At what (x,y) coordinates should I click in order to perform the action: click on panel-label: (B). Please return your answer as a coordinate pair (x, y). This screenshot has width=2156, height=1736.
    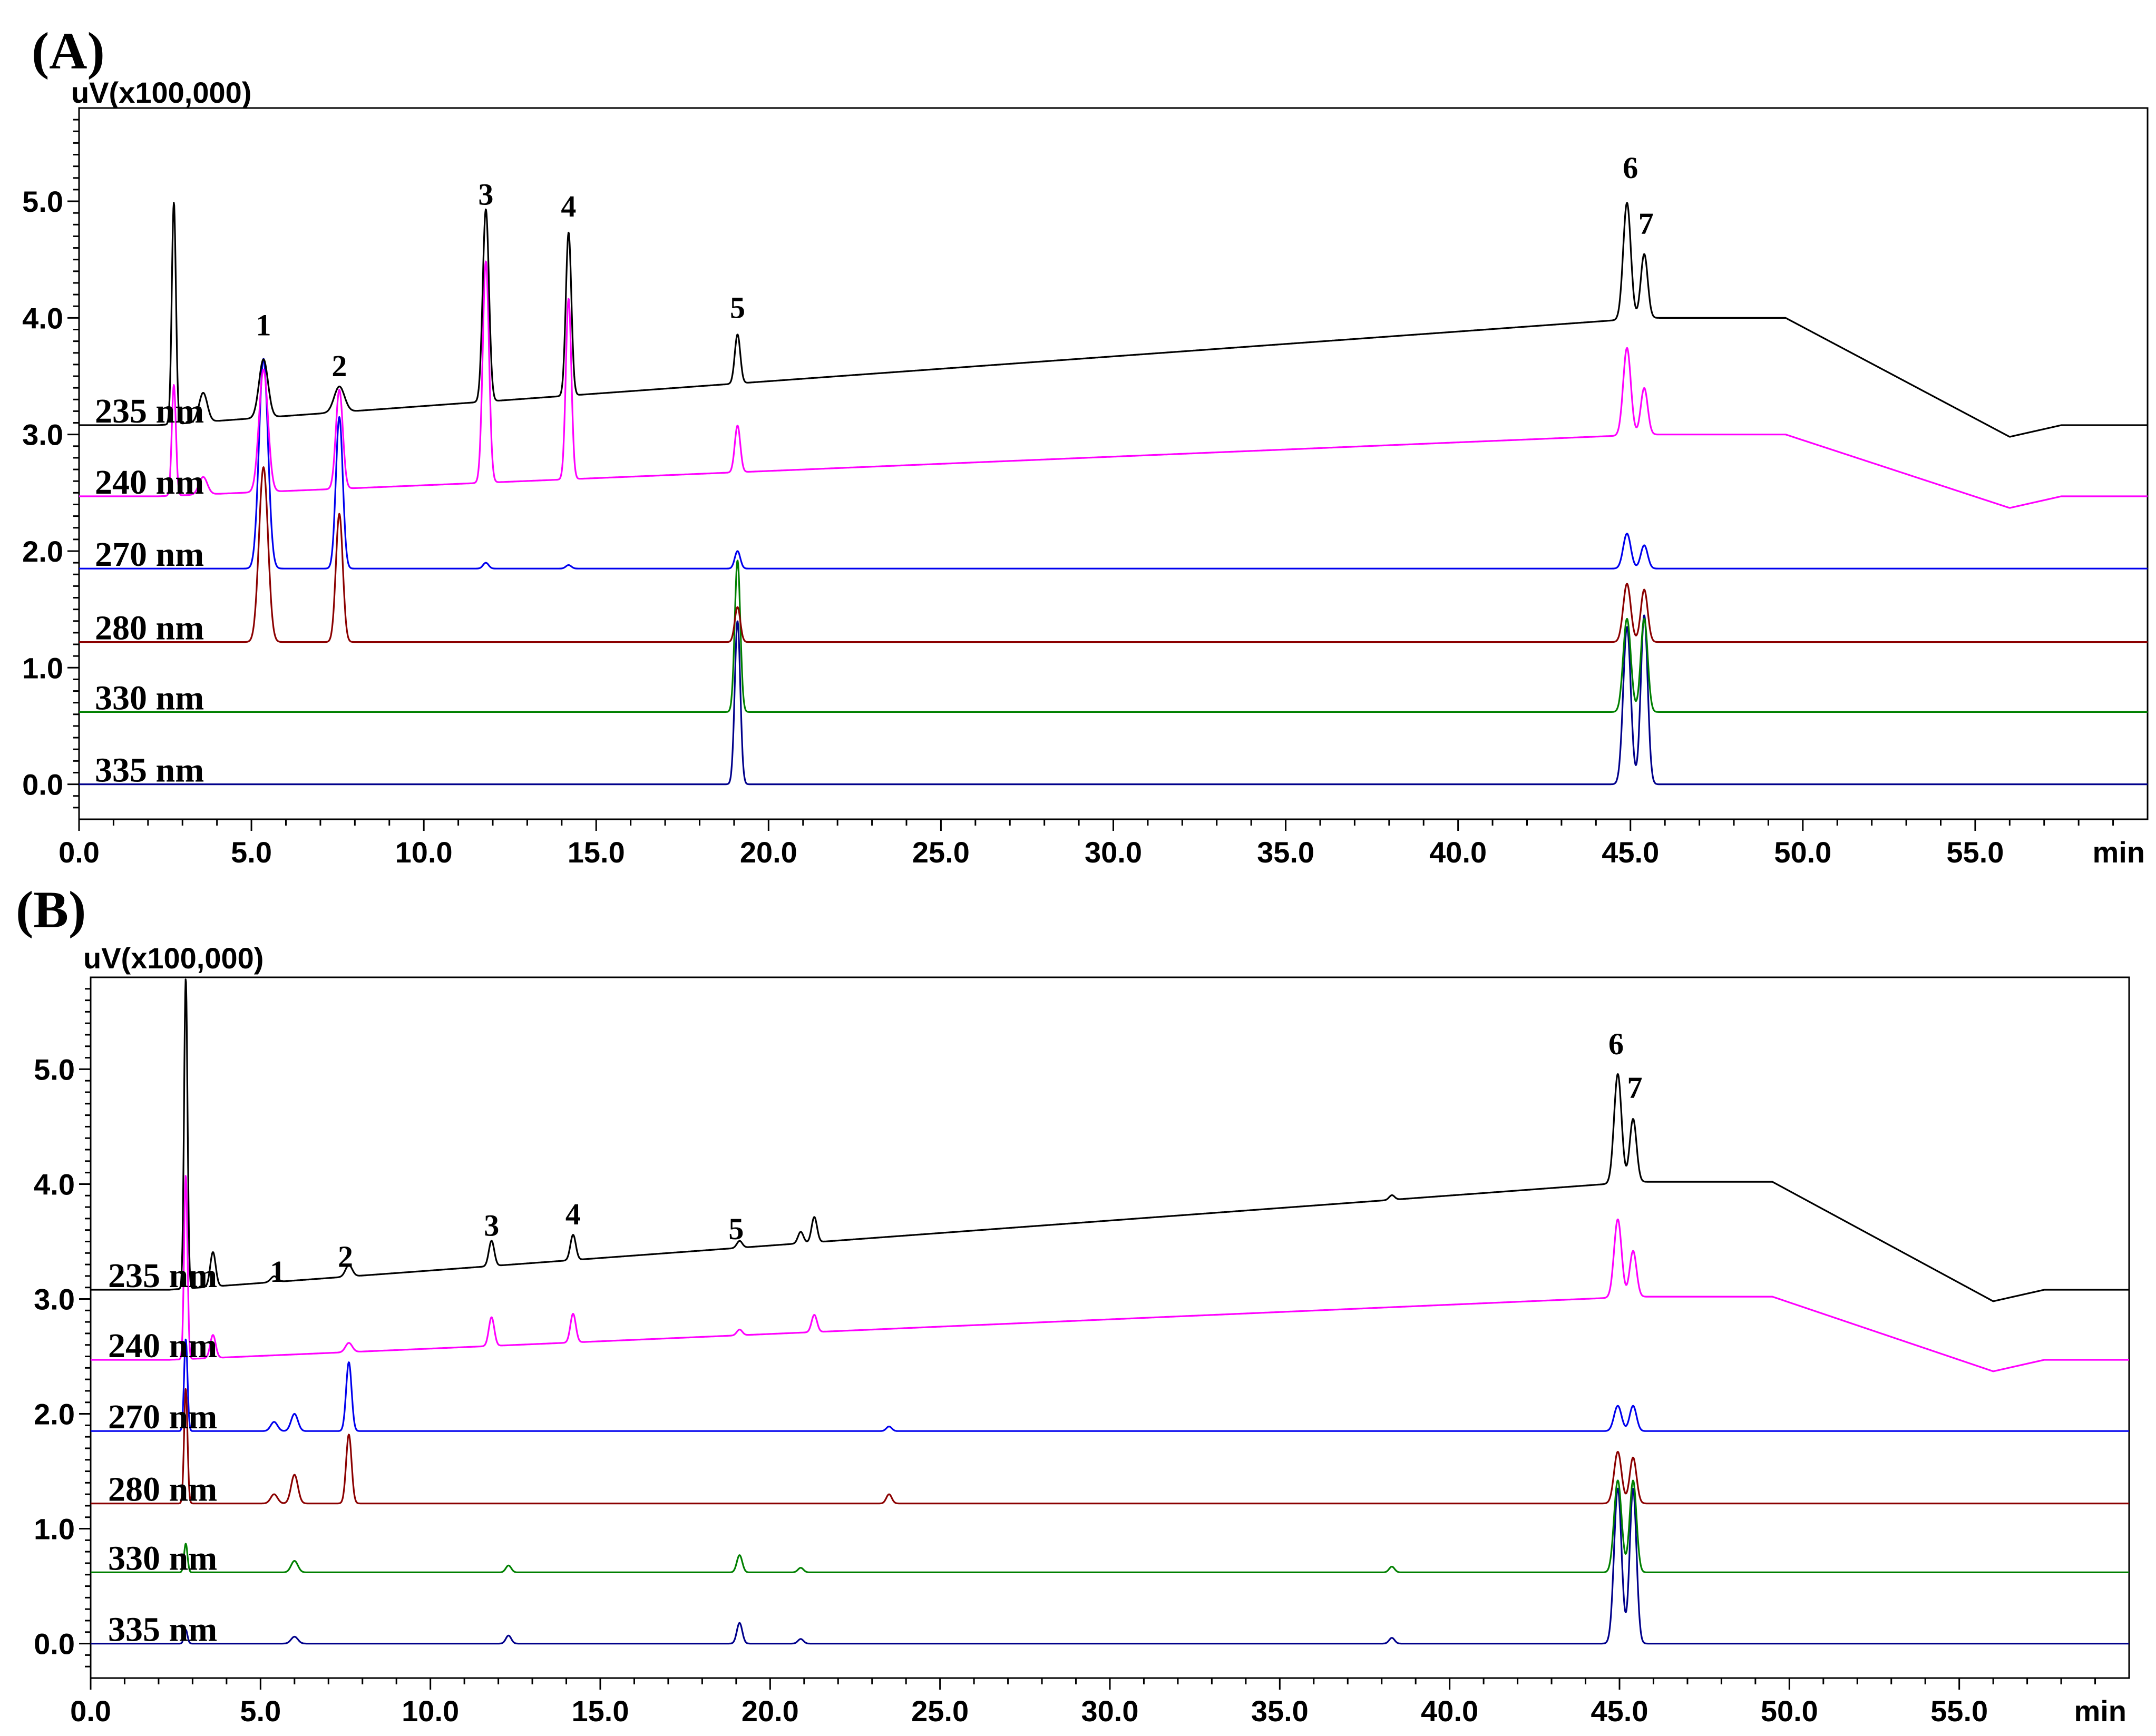
    Looking at the image, I should click on (51, 910).